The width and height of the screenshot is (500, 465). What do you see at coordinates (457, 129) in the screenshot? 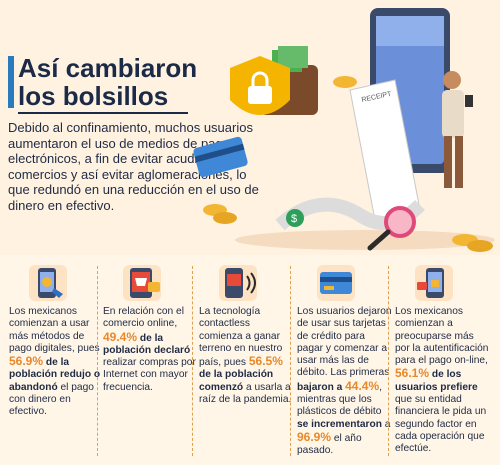
I see `man-illustration` at bounding box center [457, 129].